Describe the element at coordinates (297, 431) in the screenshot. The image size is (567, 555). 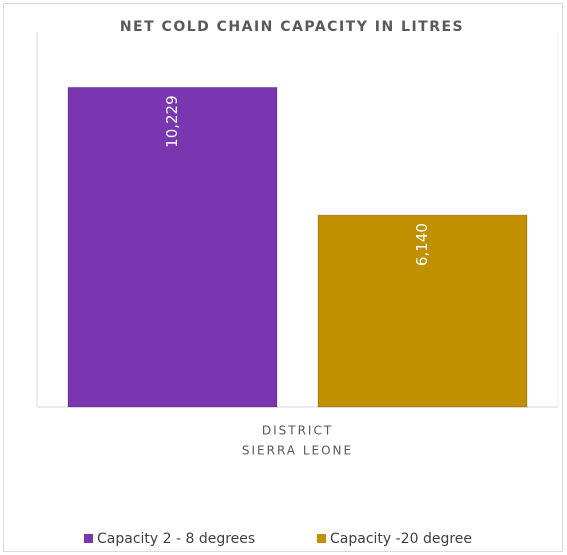
I see `x-tick-label: DISTRICT` at that location.